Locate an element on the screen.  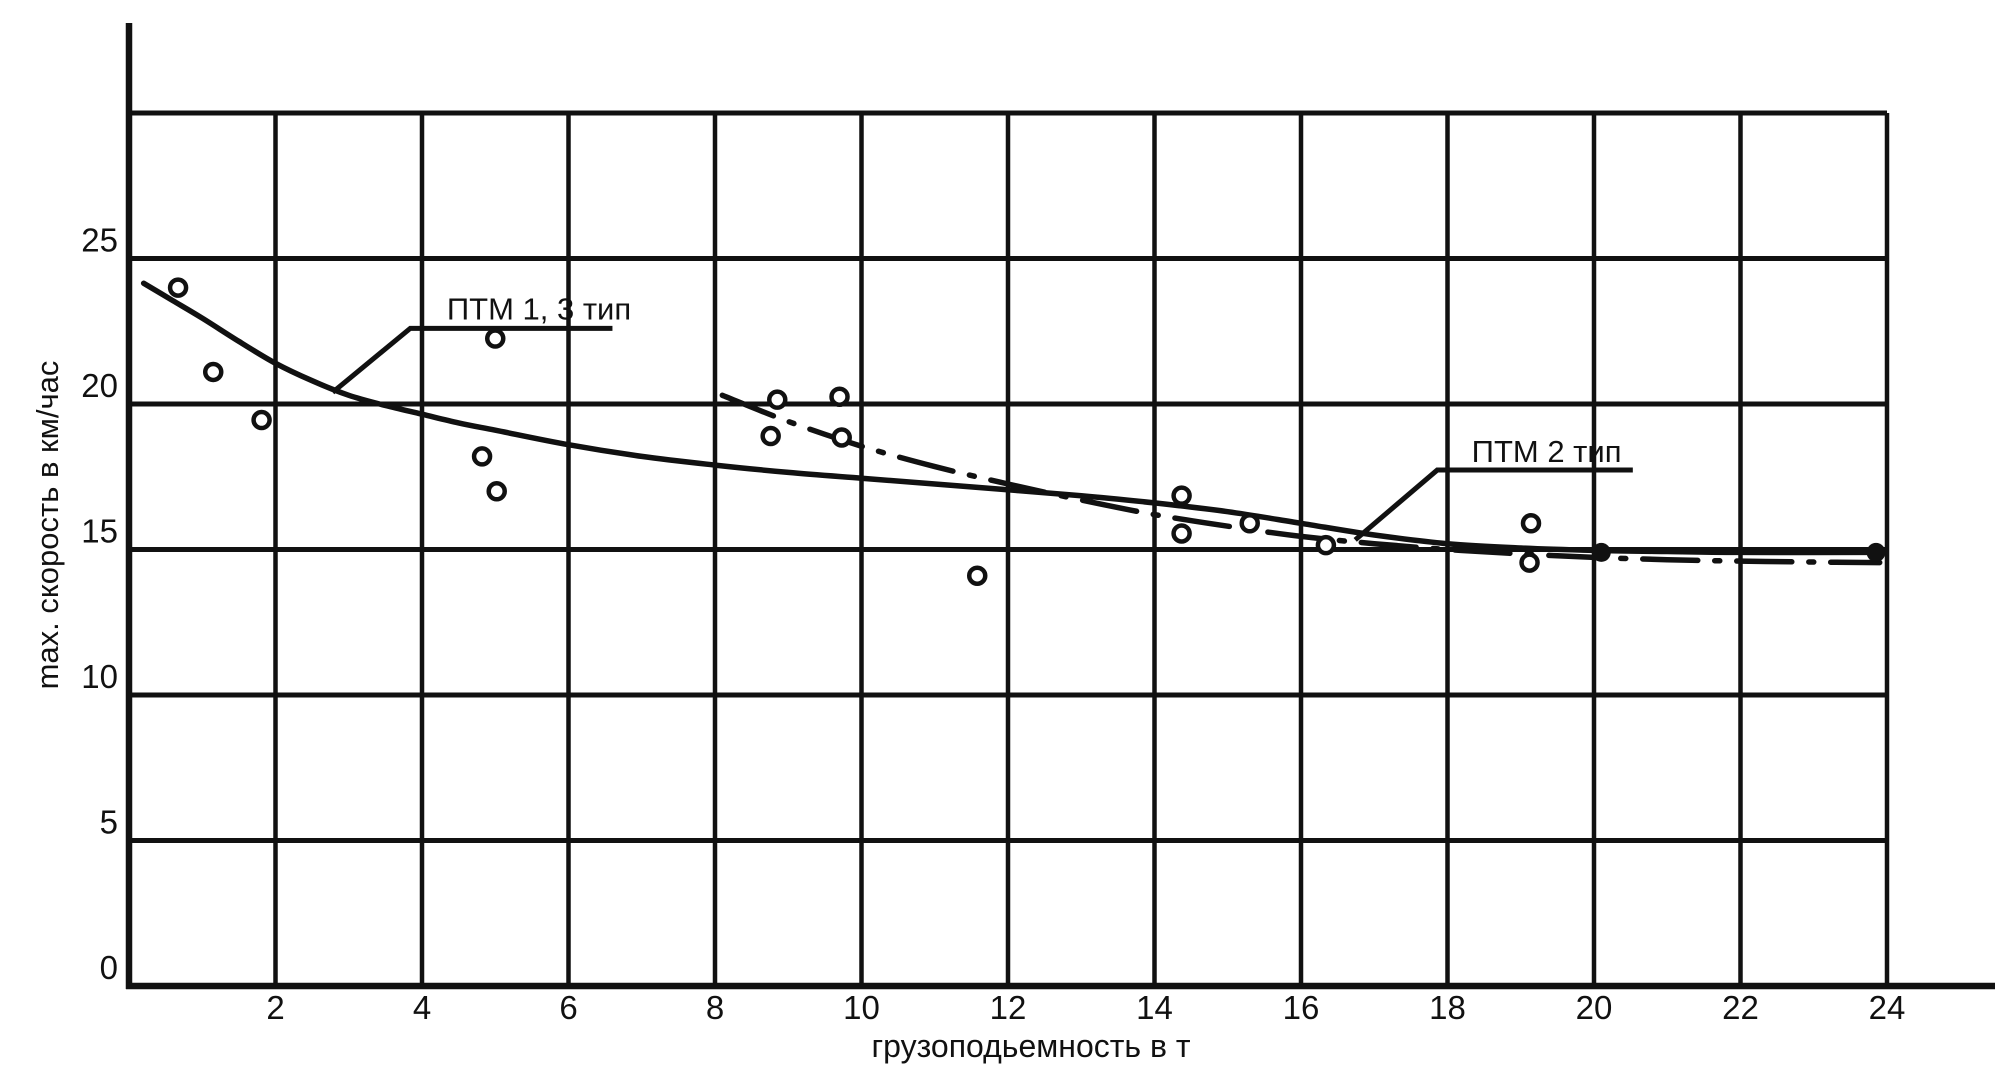
annotation-ptm-1-3-leader is located at coordinates (472, 360).